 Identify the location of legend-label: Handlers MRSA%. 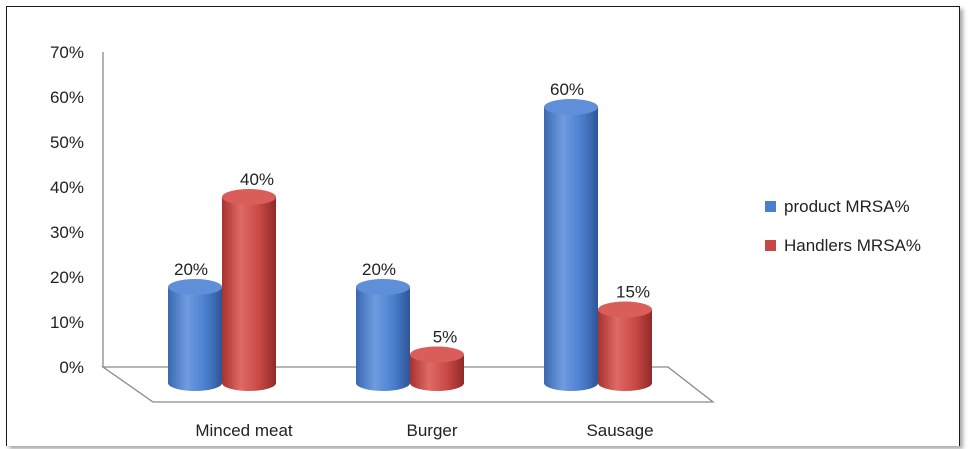
(852, 245).